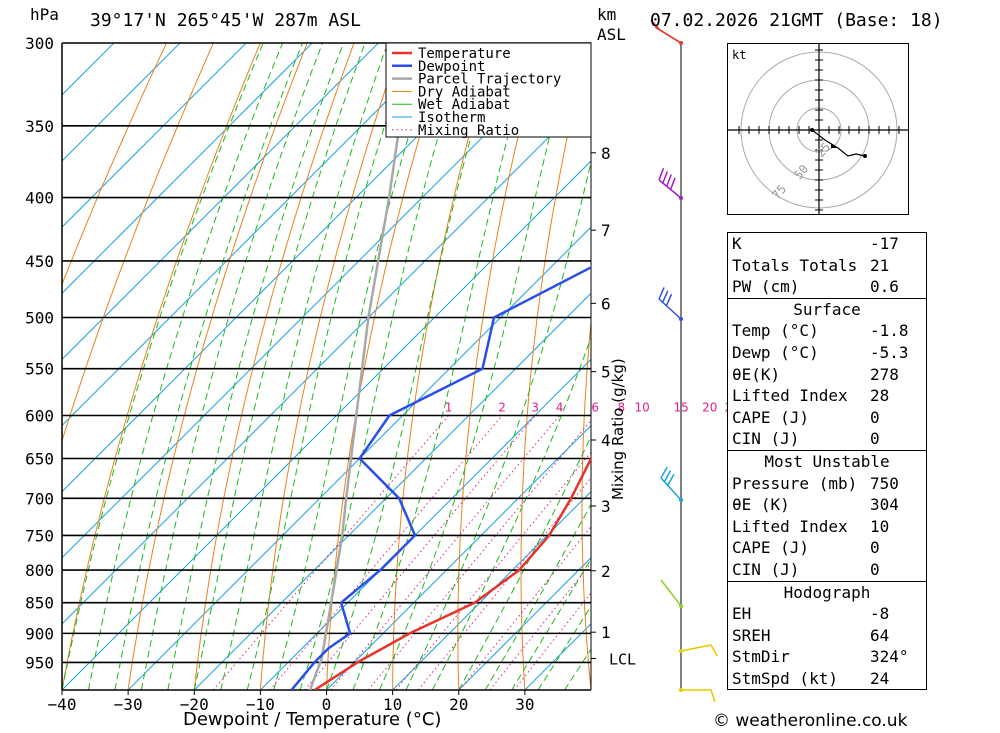 This screenshot has height=733, width=1000. What do you see at coordinates (225, 20) in the screenshot?
I see `location-title: 39°17'N 265°45'W 287m ASL` at bounding box center [225, 20].